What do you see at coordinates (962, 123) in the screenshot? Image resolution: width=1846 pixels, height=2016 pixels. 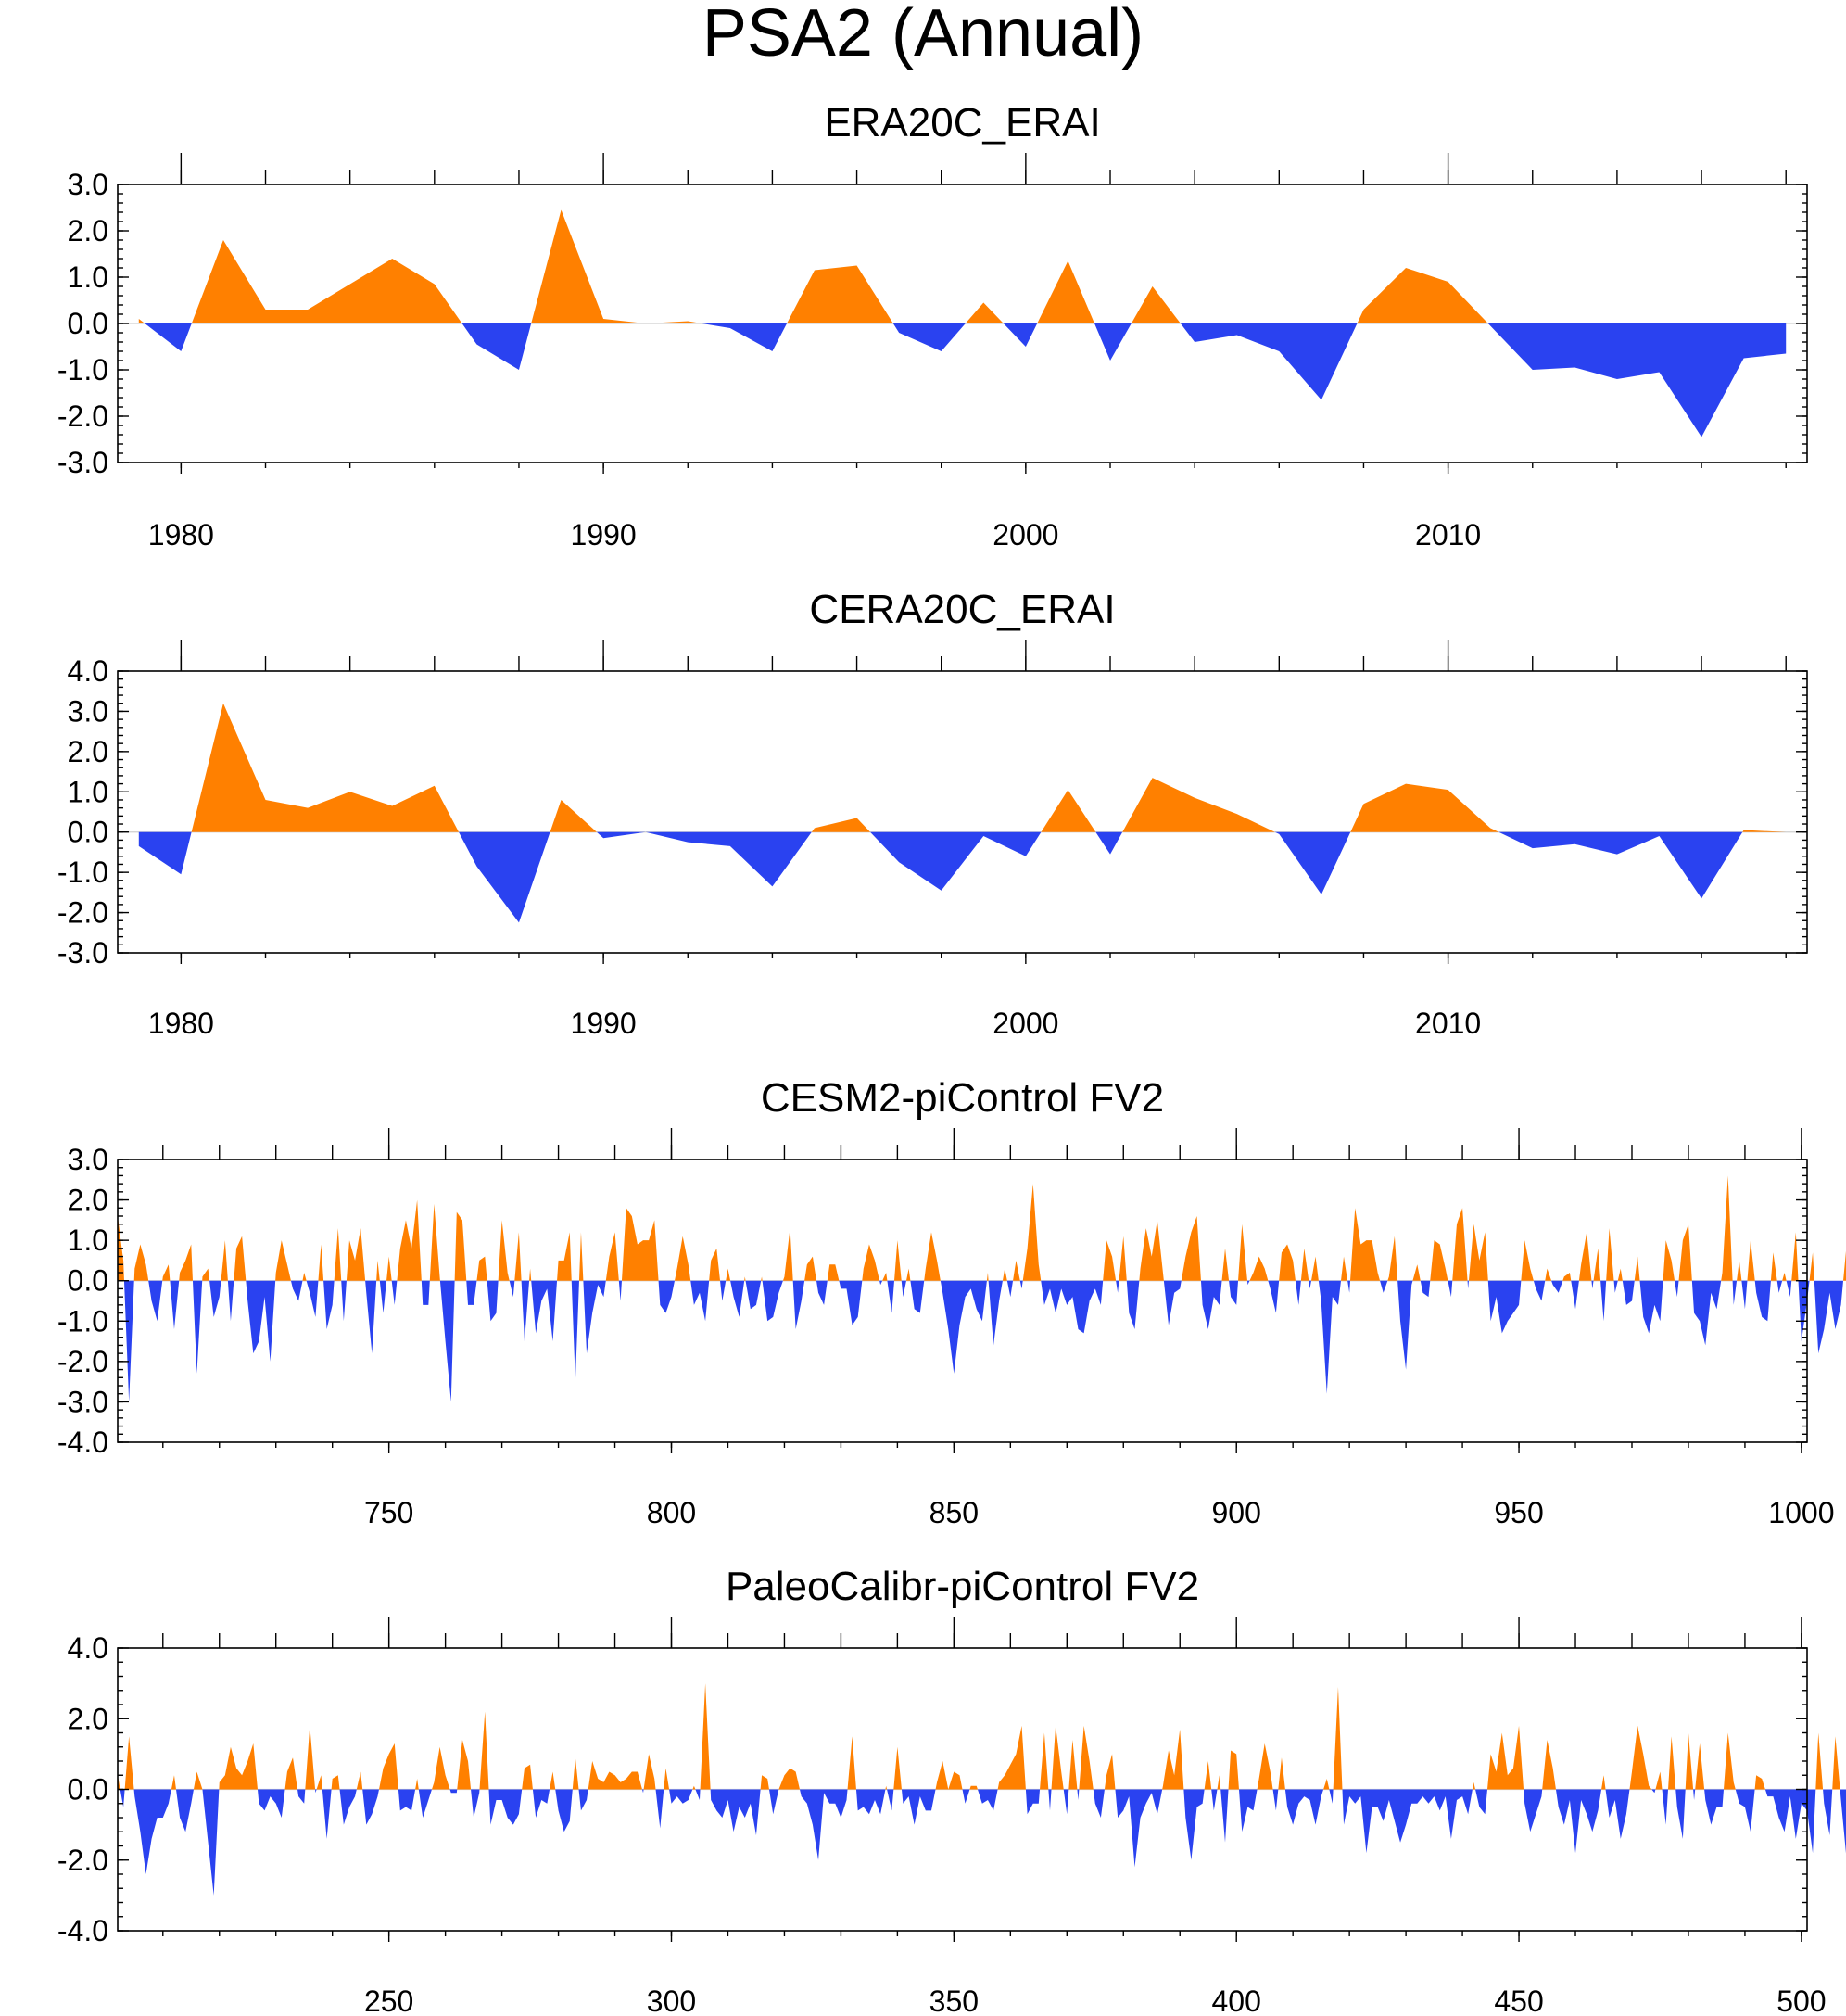 I see `panel-title: ERA20C_ERAI` at bounding box center [962, 123].